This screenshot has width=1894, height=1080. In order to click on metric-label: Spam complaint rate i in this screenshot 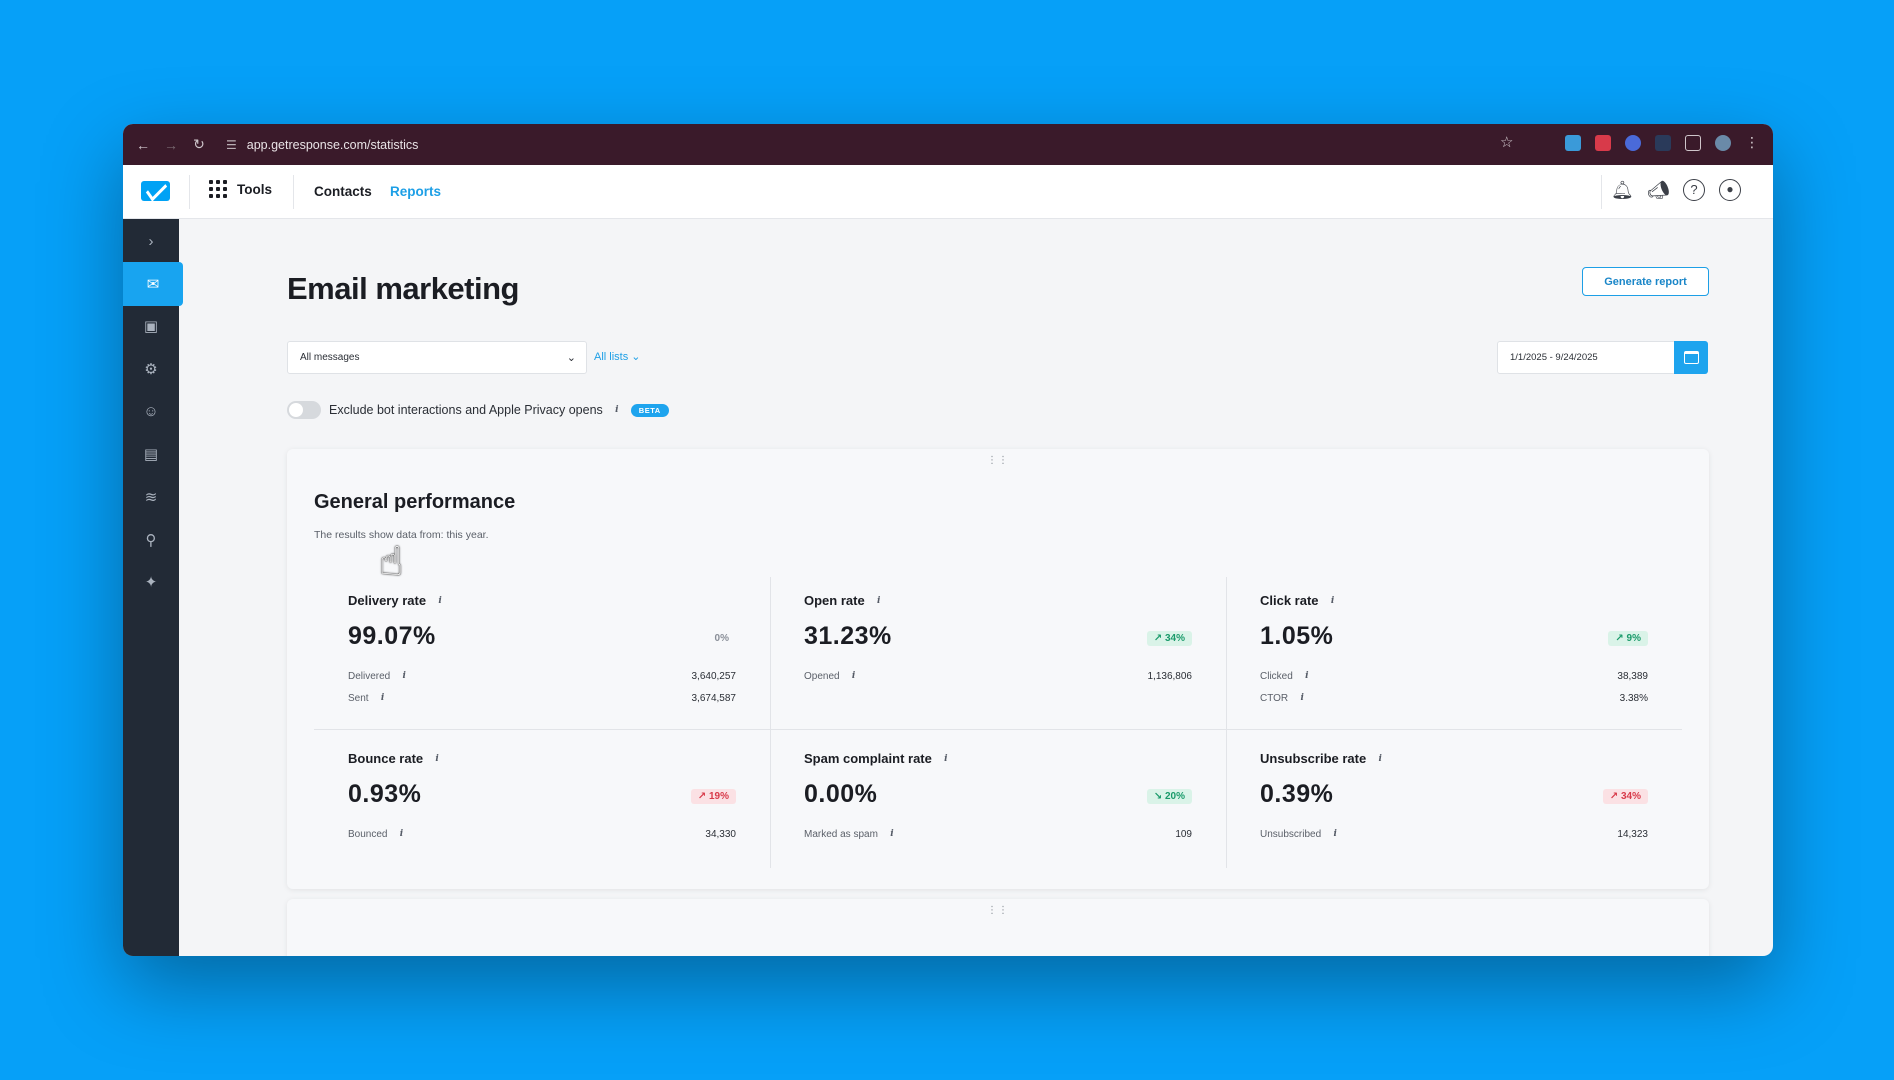, I will do `click(998, 758)`.